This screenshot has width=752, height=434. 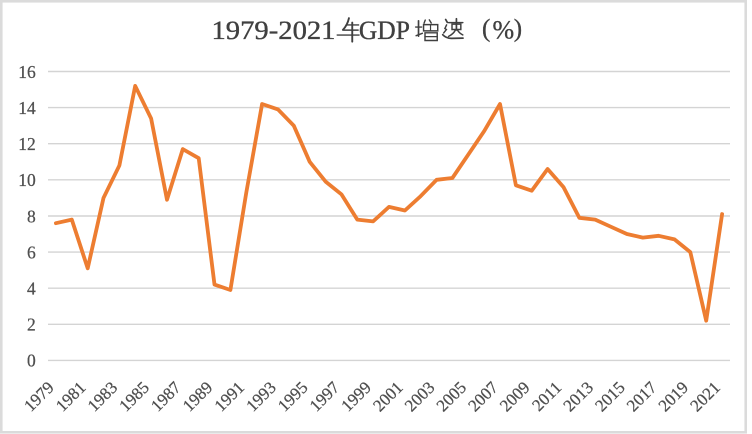 What do you see at coordinates (483, 397) in the screenshot?
I see `svg-text: 2007` at bounding box center [483, 397].